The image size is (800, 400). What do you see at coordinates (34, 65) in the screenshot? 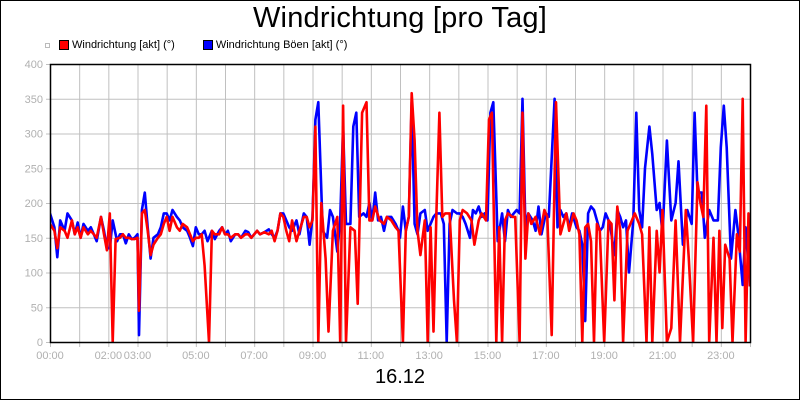
I see `y-tick-label: 400` at bounding box center [34, 65].